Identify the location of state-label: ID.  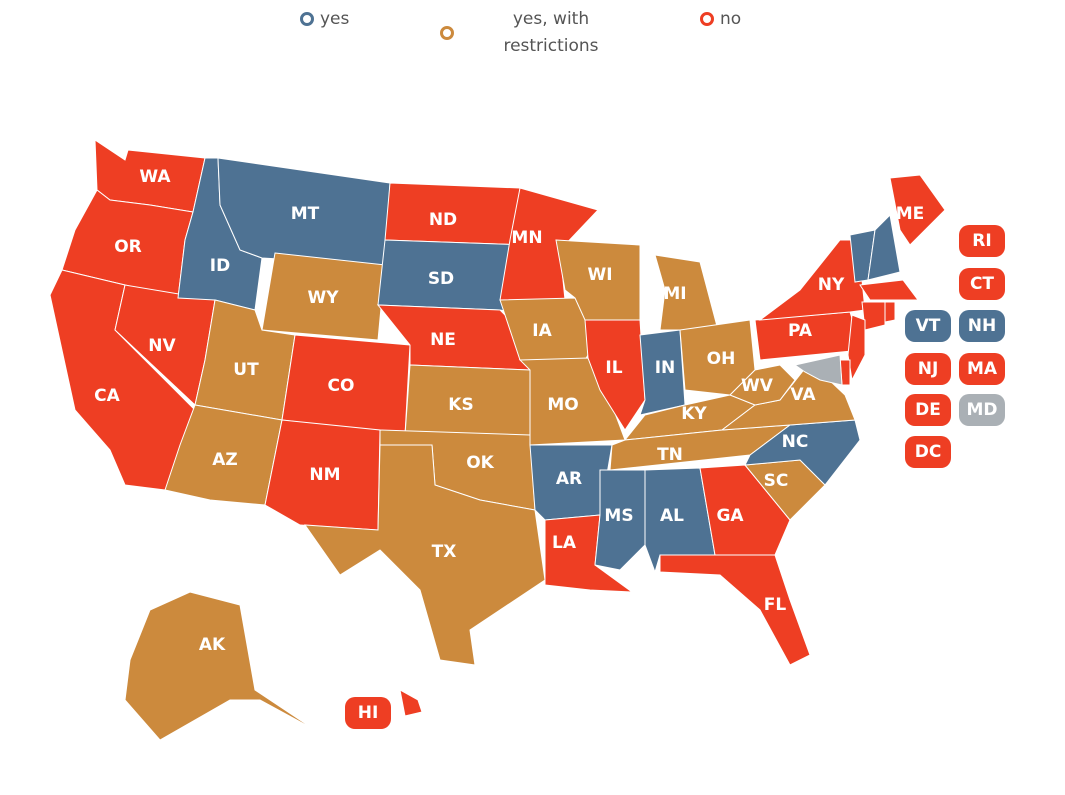
(220, 266).